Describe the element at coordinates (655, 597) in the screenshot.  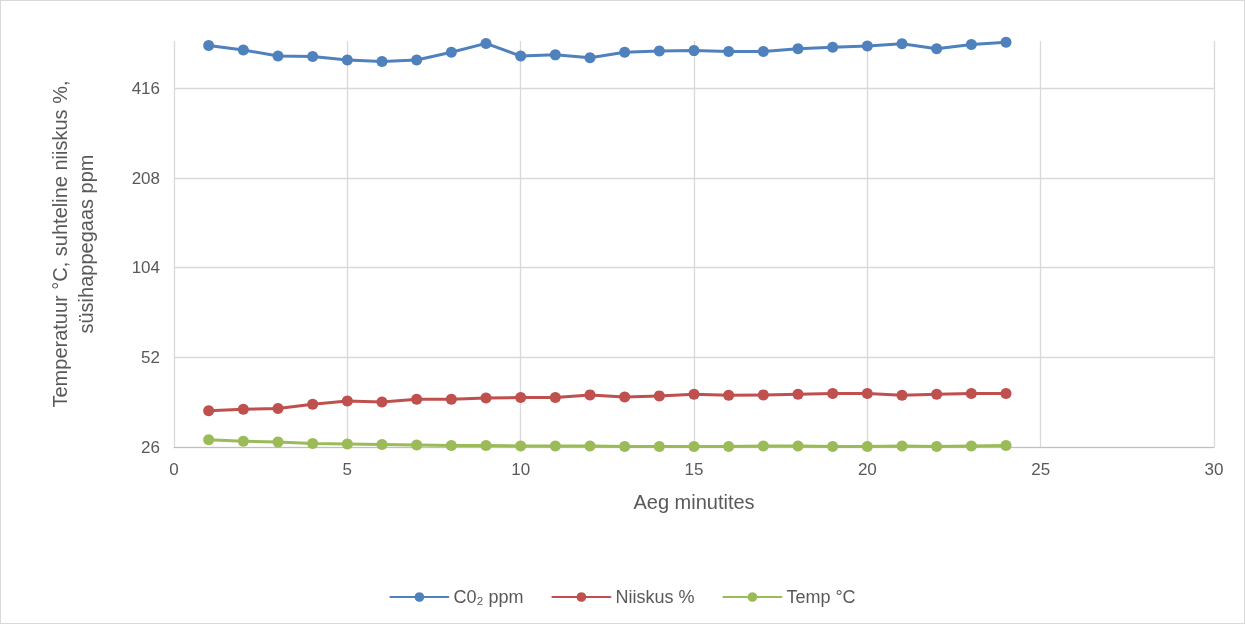
I see `legend-label: Niiskus %` at that location.